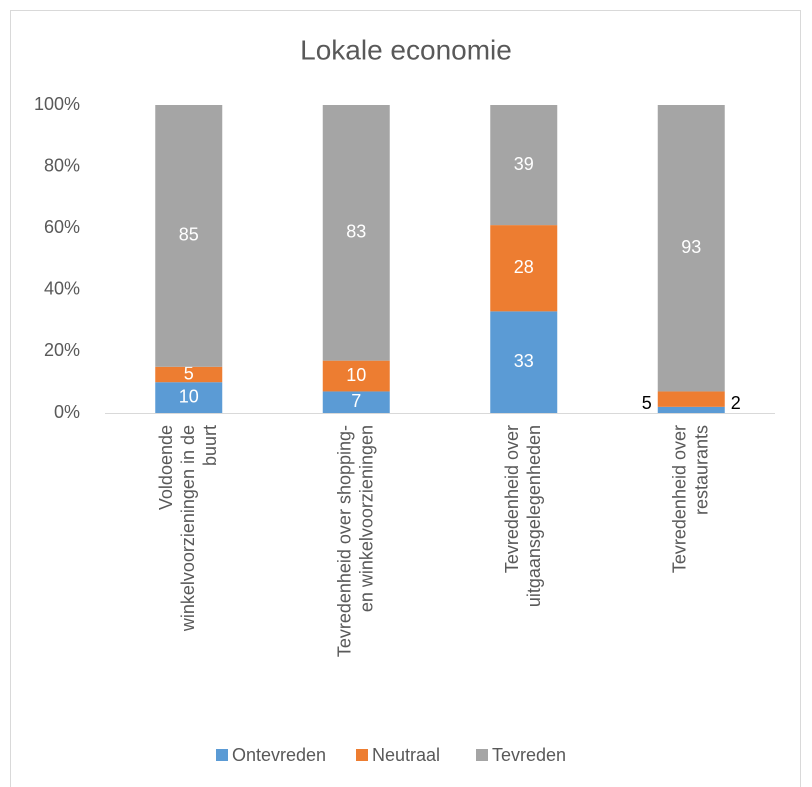 This screenshot has height=787, width=812. Describe the element at coordinates (166, 467) in the screenshot. I see `x-tick-line: Voldoende` at that location.